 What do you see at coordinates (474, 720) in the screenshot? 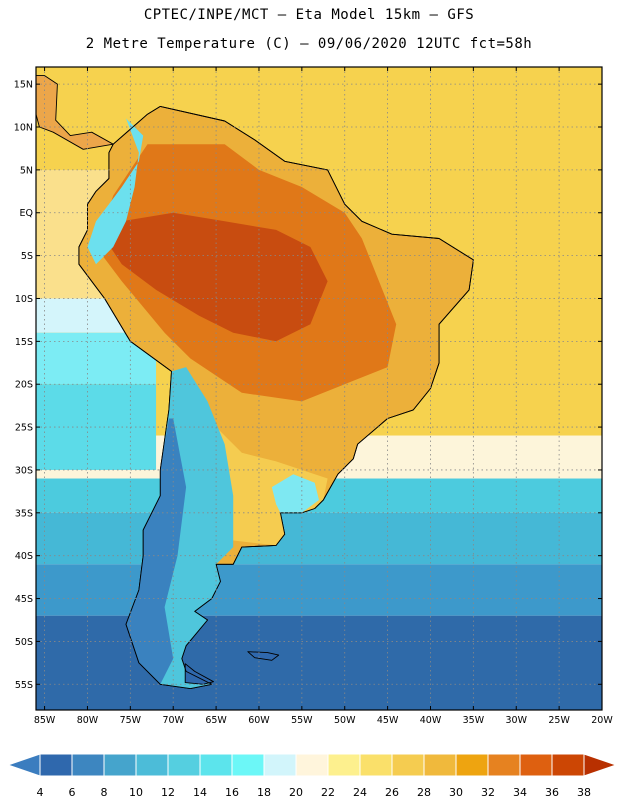
I see `lon-tick-label: 35W` at bounding box center [474, 720].